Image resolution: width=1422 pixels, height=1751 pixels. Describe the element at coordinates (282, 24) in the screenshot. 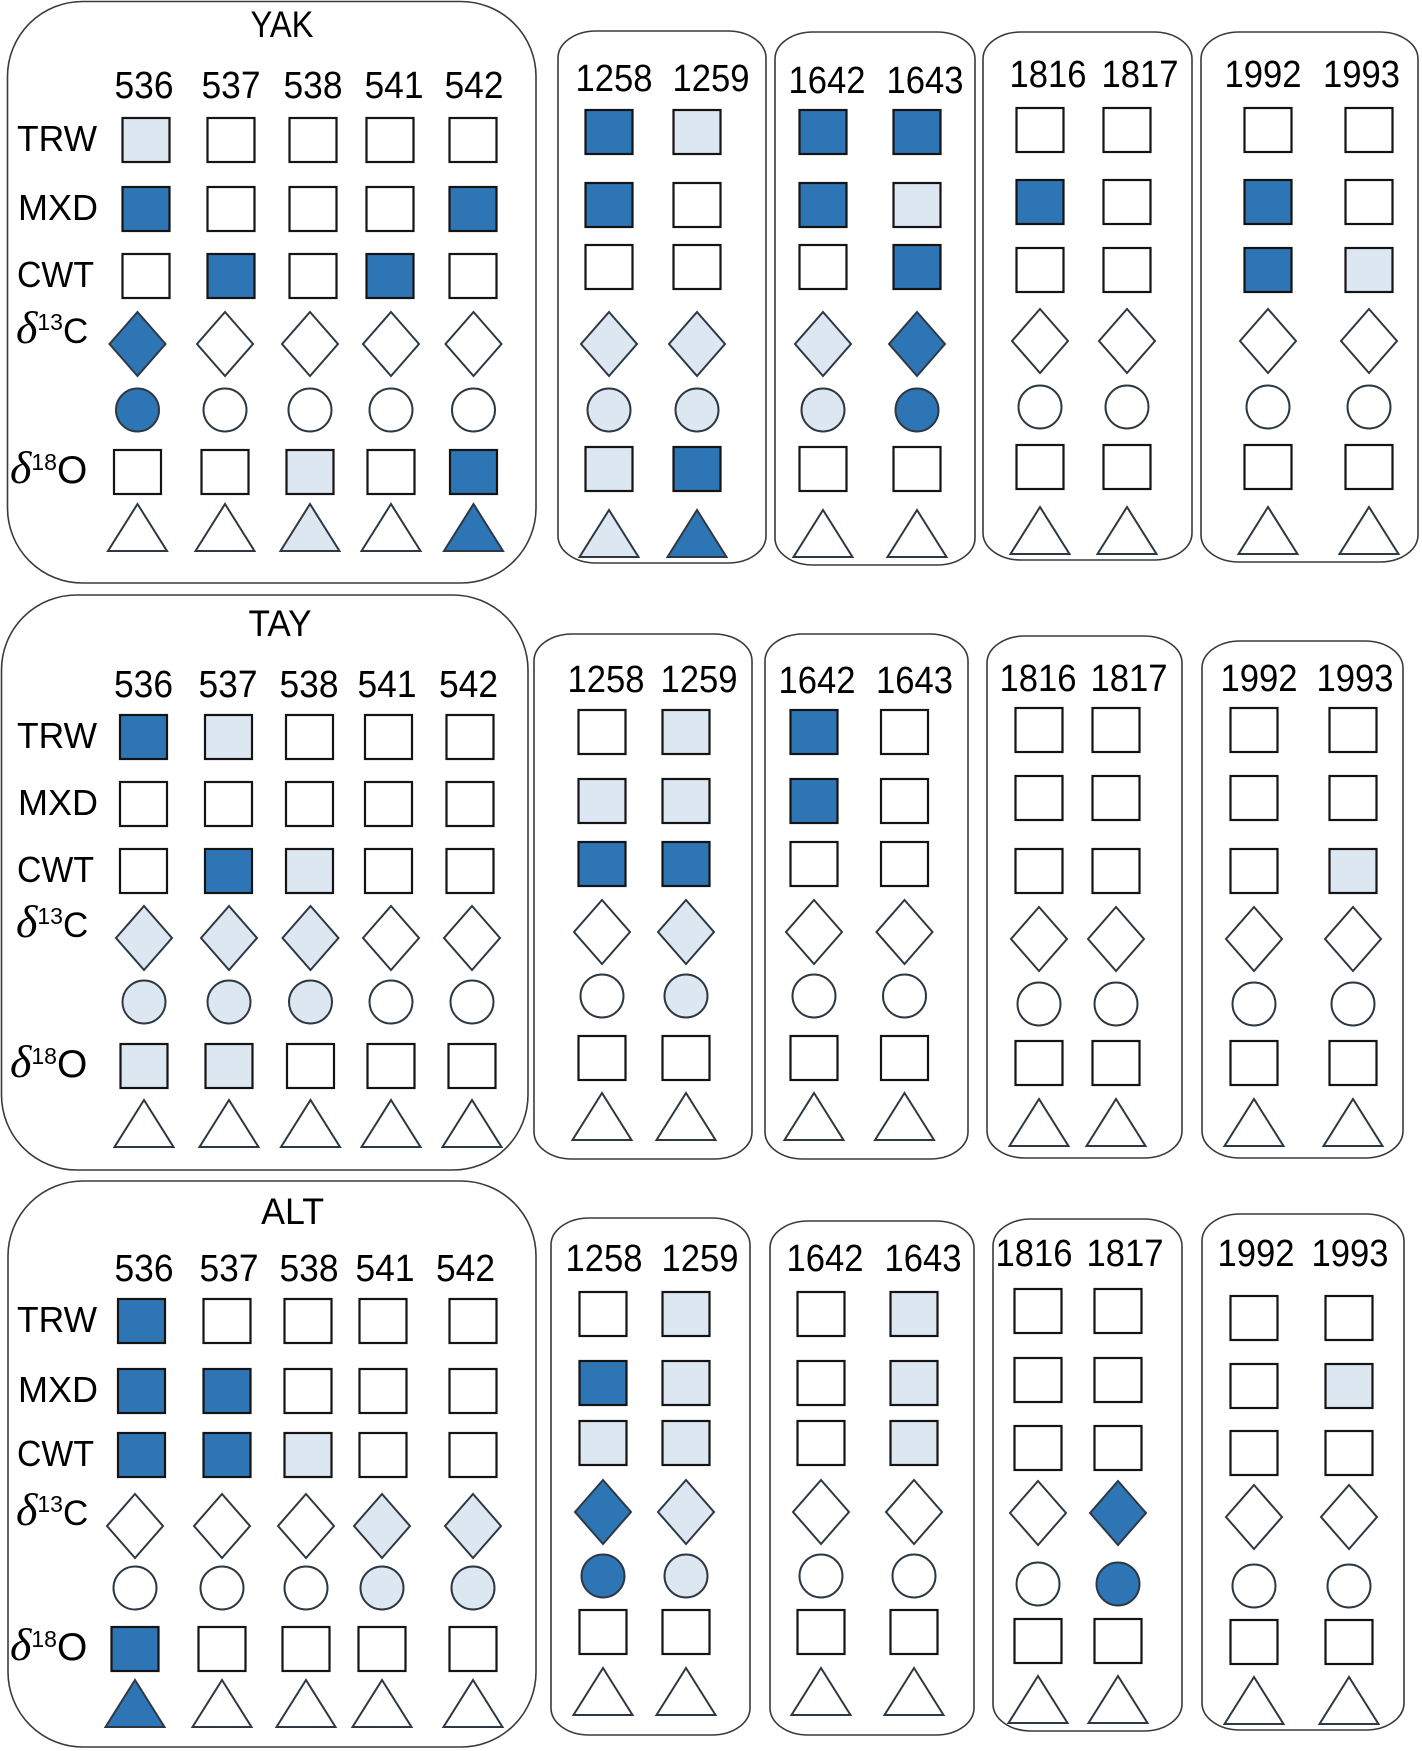

I see `svg-text: YAK` at that location.